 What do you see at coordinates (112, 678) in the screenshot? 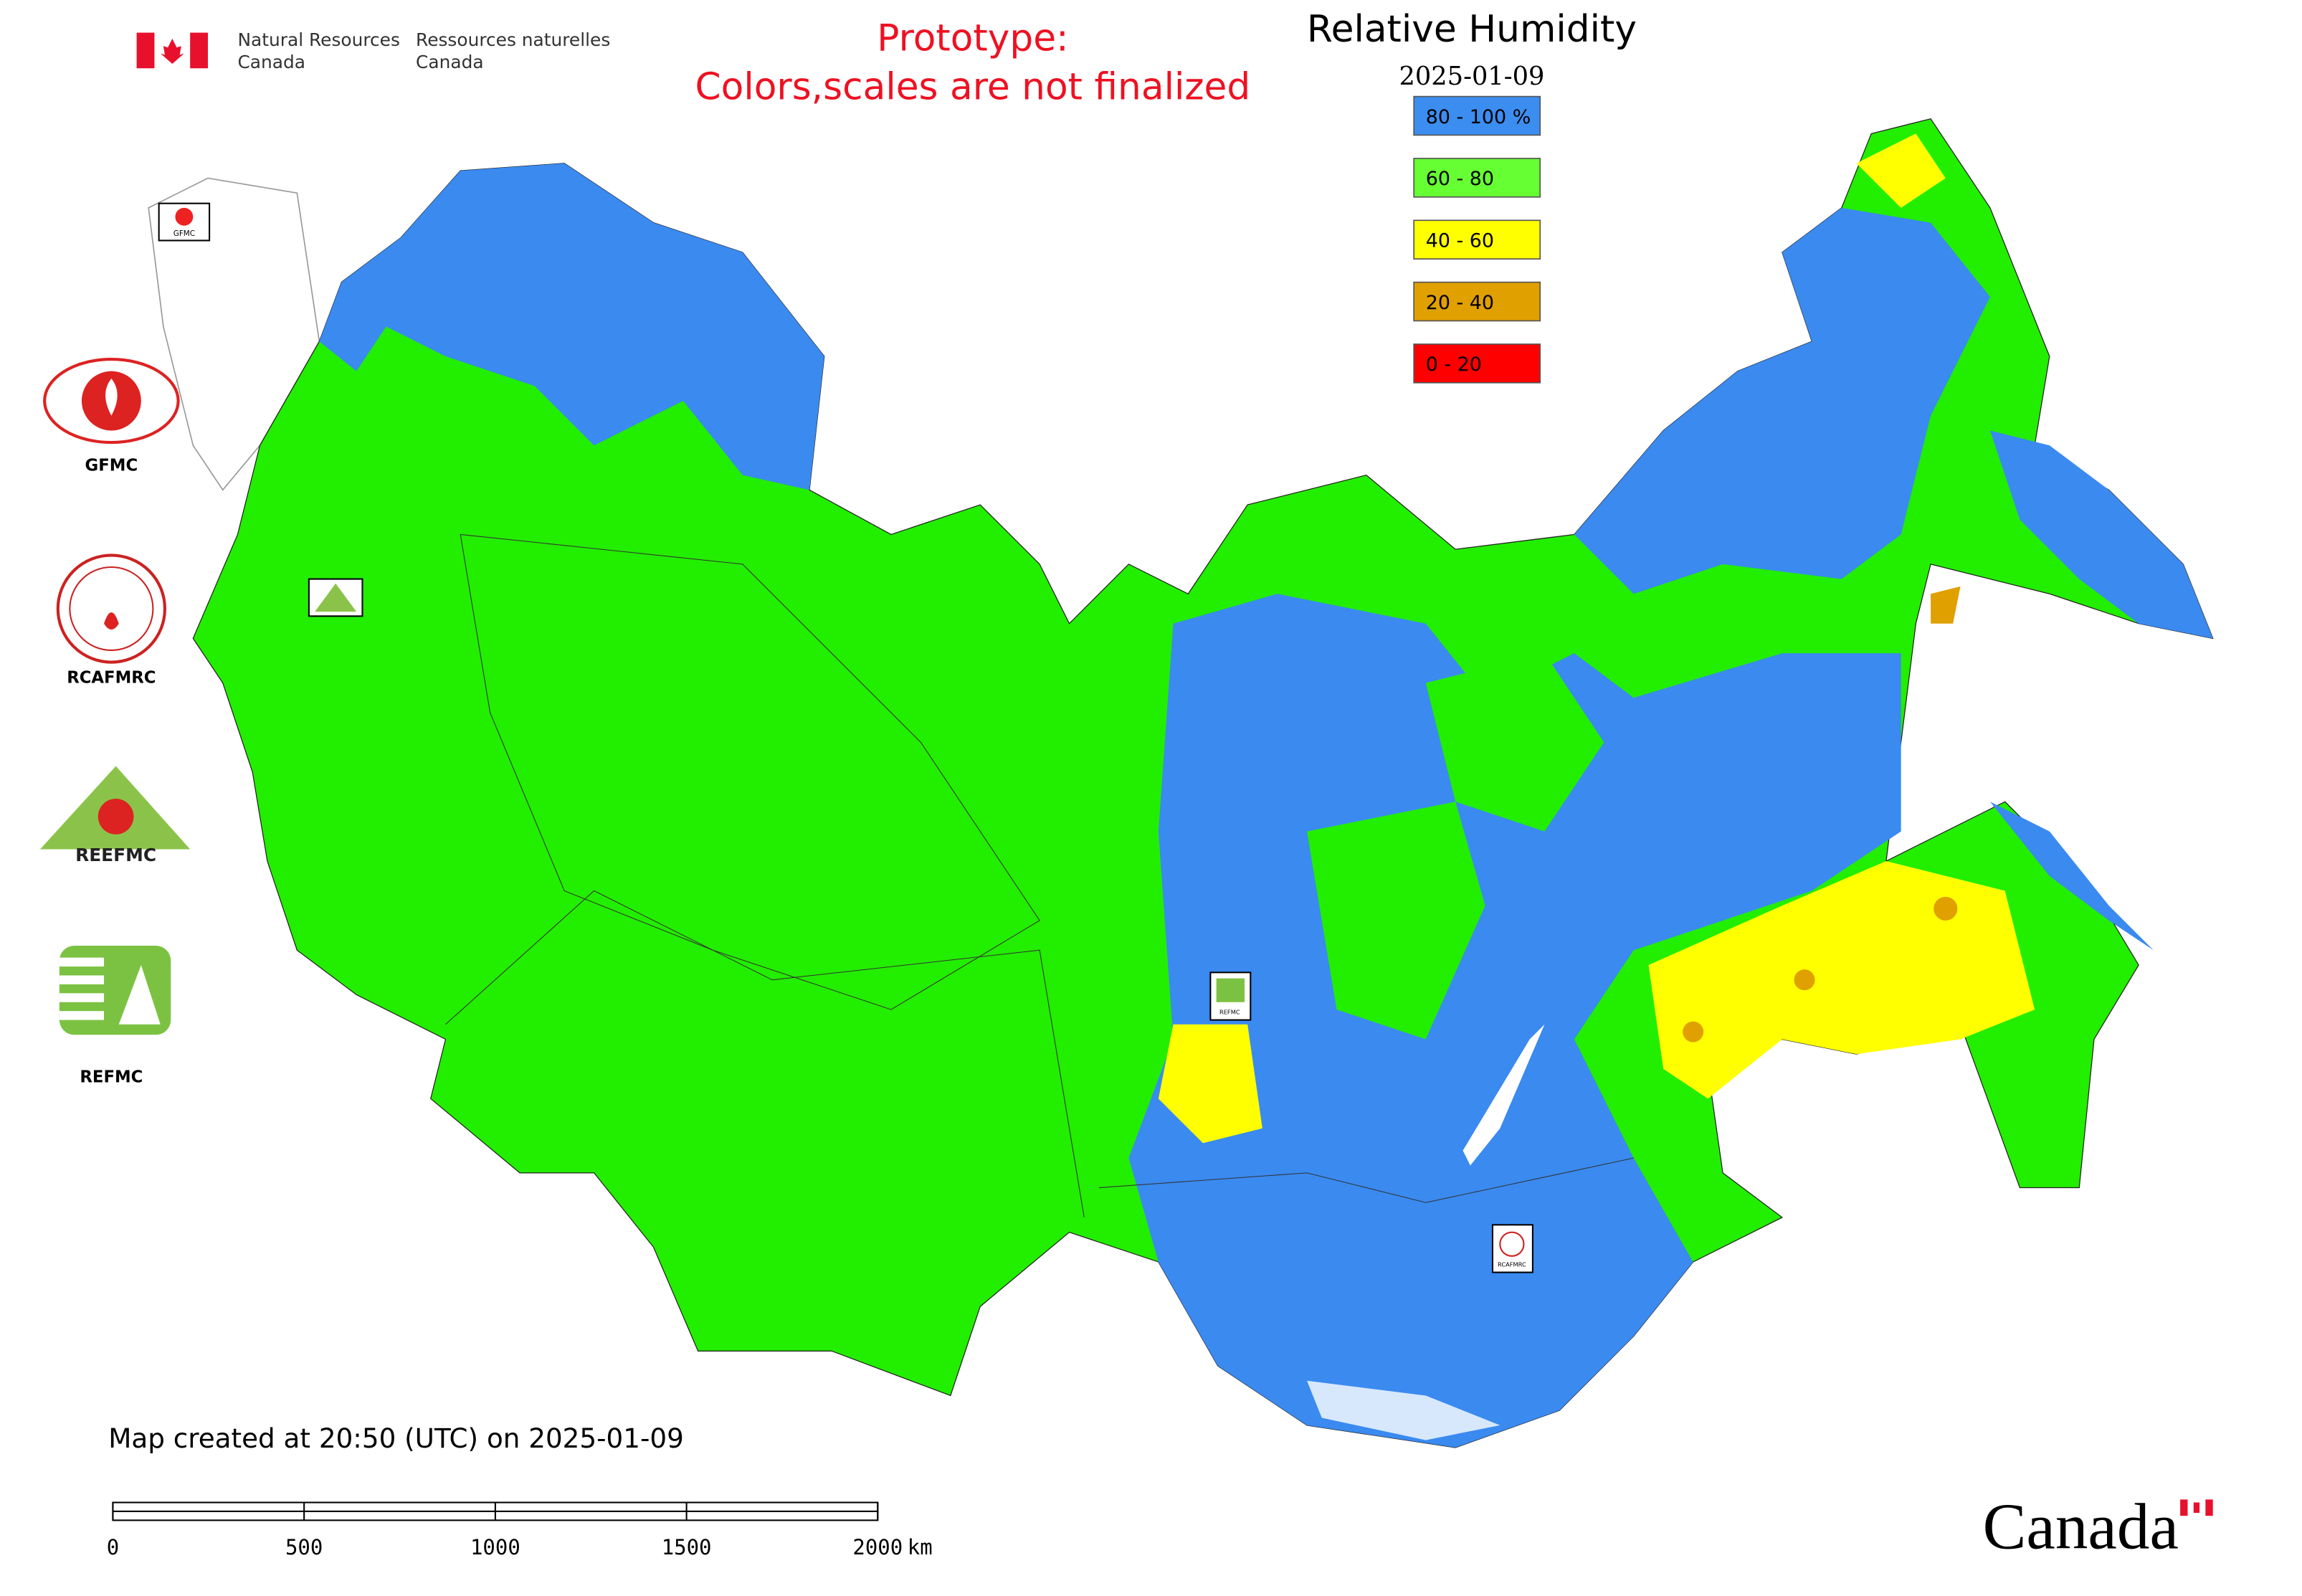
I see `logo-label: RCAFMRC` at bounding box center [112, 678].